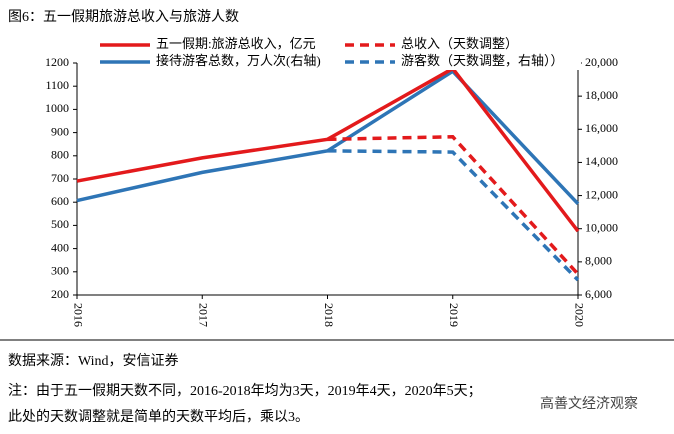 Image resolution: width=674 pixels, height=434 pixels. I want to click on note: 此处的天数调整就是简单的天数平均后，乘以3。, so click(158, 416).